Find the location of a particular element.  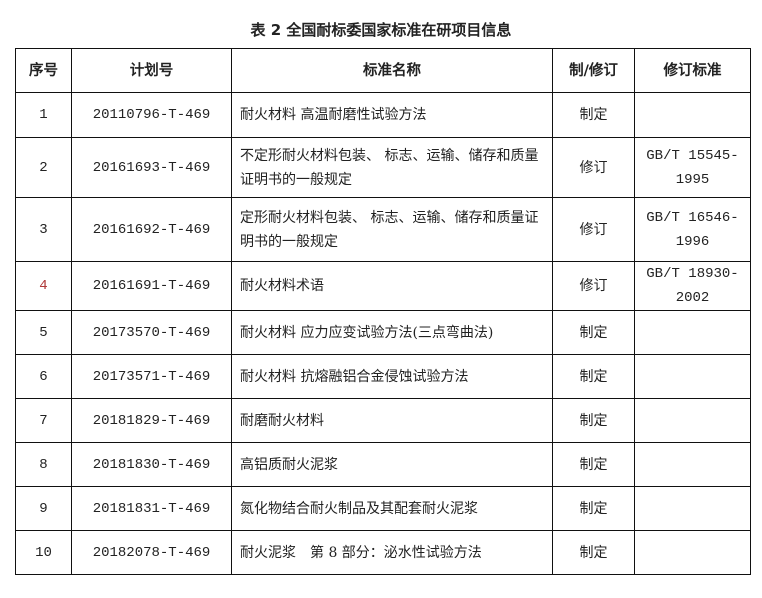

row-plan-number: 20173570-T-469 is located at coordinates (151, 332).